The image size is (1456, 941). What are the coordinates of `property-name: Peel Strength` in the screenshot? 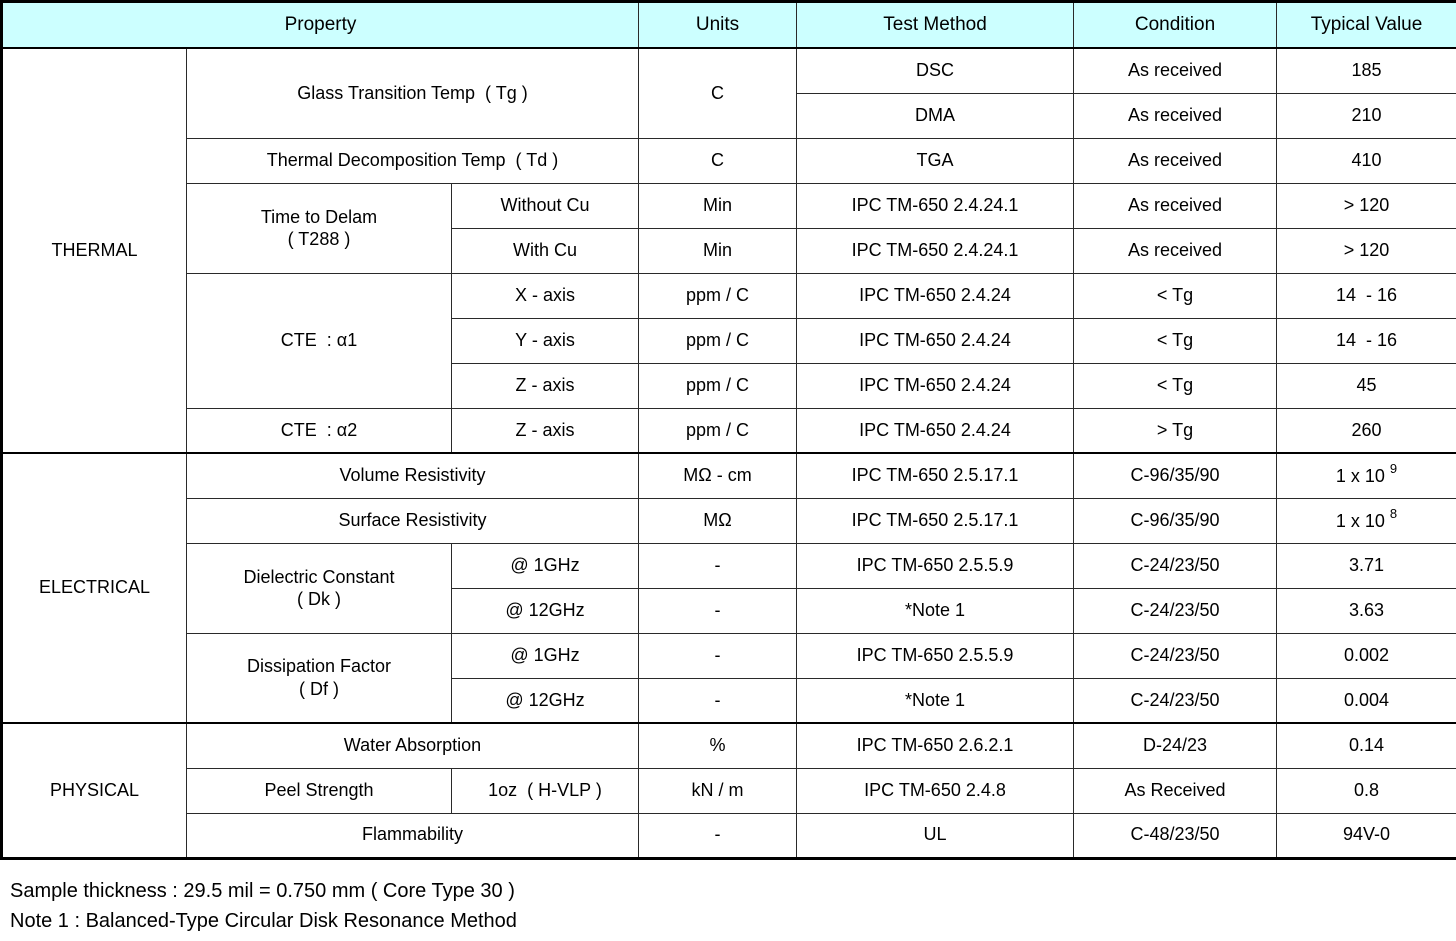 It's located at (319, 790).